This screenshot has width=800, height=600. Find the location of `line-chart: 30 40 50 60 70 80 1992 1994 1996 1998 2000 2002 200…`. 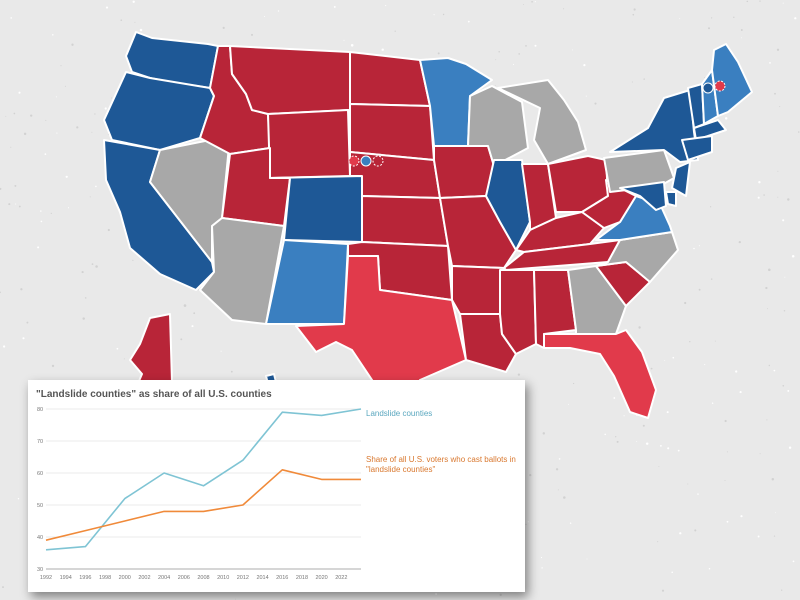

line-chart: 30 40 50 60 70 80 1992 1994 1996 1998 2000 2002 200… is located at coordinates (199, 494).